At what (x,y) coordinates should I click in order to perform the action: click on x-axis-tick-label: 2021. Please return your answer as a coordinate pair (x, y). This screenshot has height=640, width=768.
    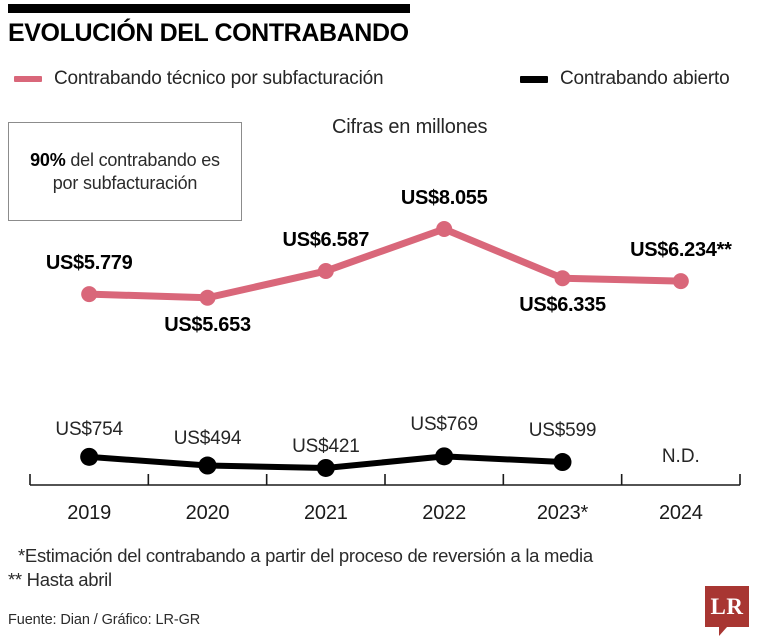
    Looking at the image, I should click on (325, 513).